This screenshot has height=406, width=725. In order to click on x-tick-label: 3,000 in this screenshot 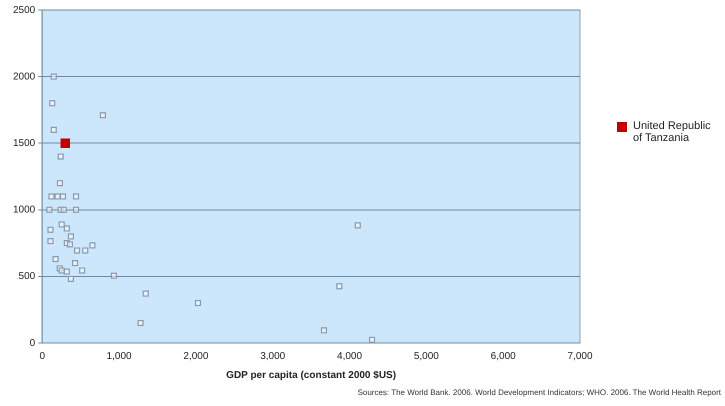, I will do `click(273, 356)`.